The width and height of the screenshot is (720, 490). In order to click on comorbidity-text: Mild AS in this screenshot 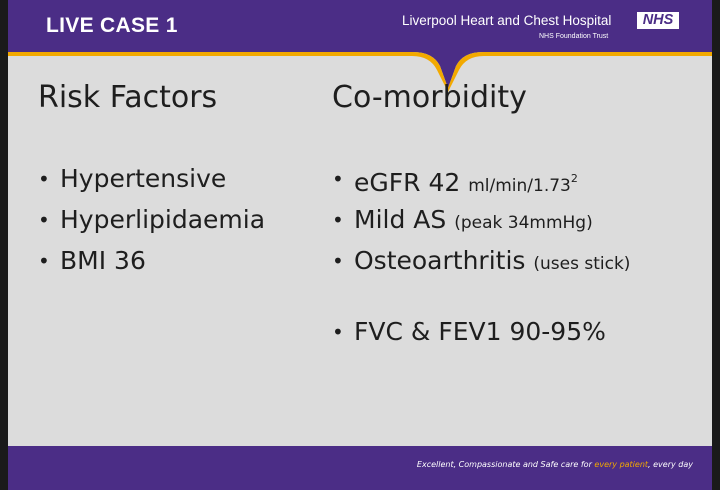, I will do `click(400, 219)`.